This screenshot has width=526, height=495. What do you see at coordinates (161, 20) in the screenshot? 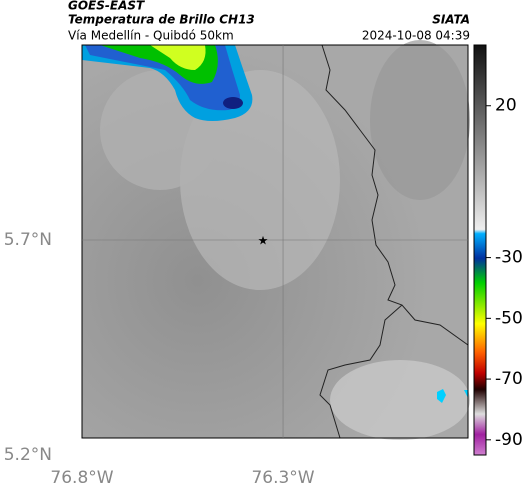
I see `subtitle: Temperatura de Brillo CH13` at bounding box center [161, 20].